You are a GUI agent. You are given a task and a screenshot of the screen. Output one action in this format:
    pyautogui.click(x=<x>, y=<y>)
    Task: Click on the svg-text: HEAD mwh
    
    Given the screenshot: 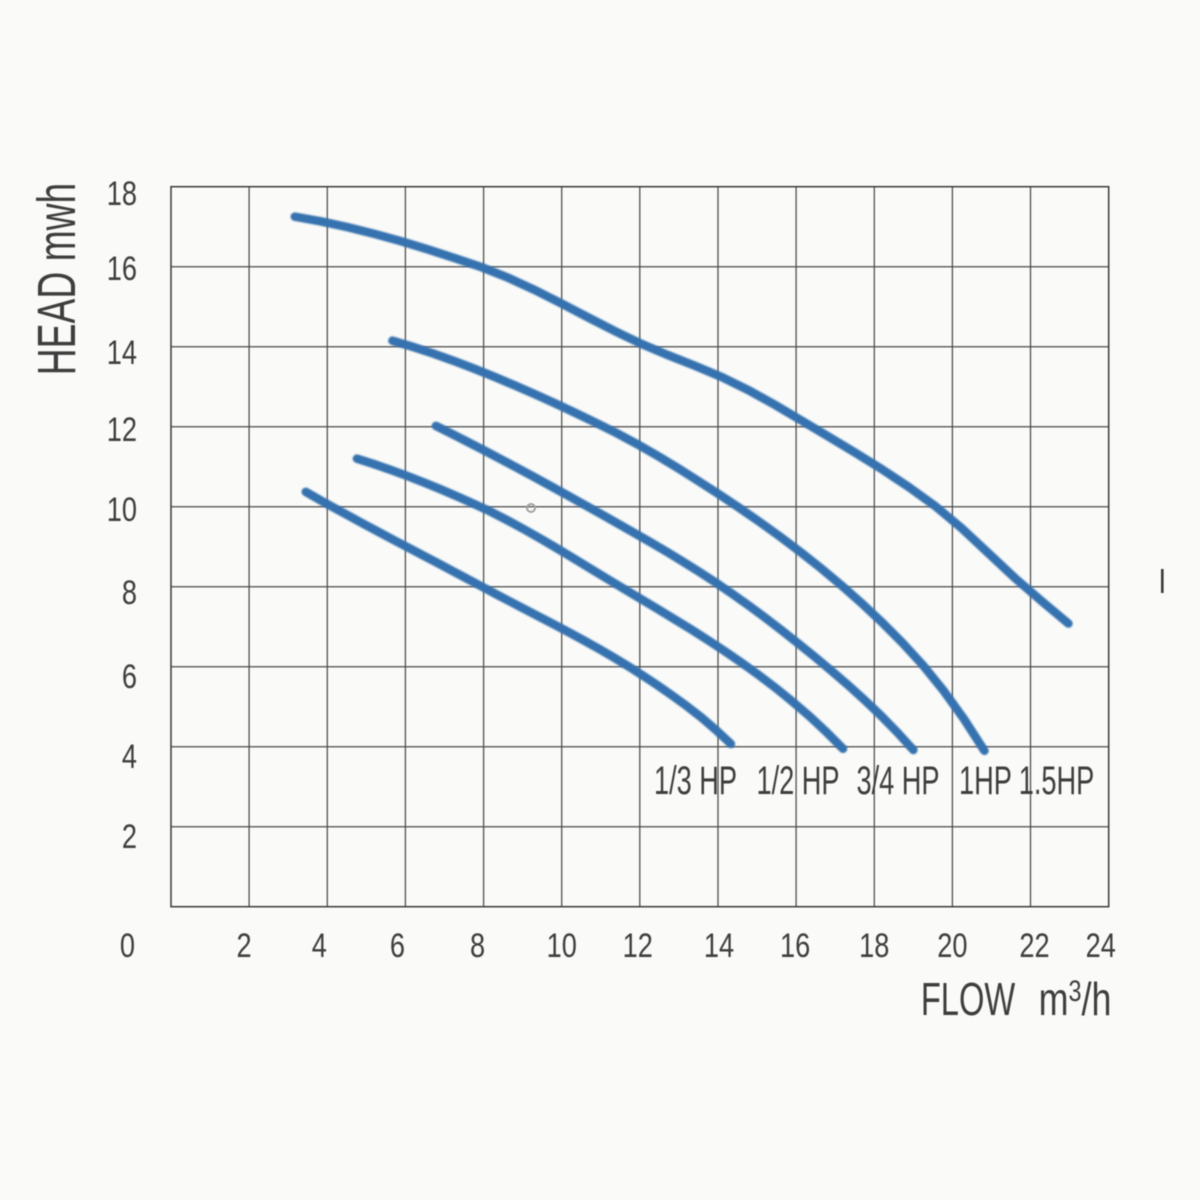 What is the action you would take?
    pyautogui.click(x=56, y=279)
    